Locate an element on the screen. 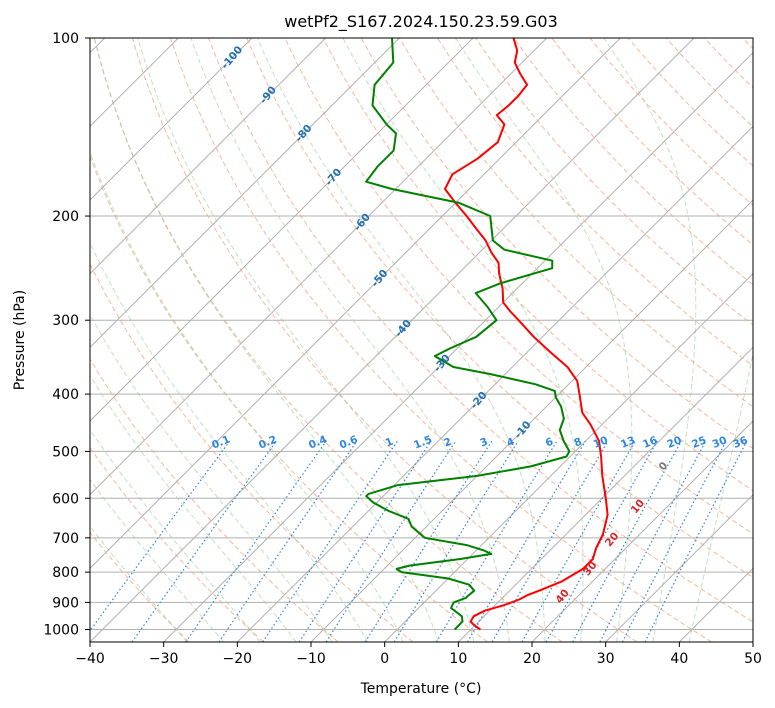 Image resolution: width=775 pixels, height=708 pixels. mixing-ratio-label: 13 is located at coordinates (628, 442).